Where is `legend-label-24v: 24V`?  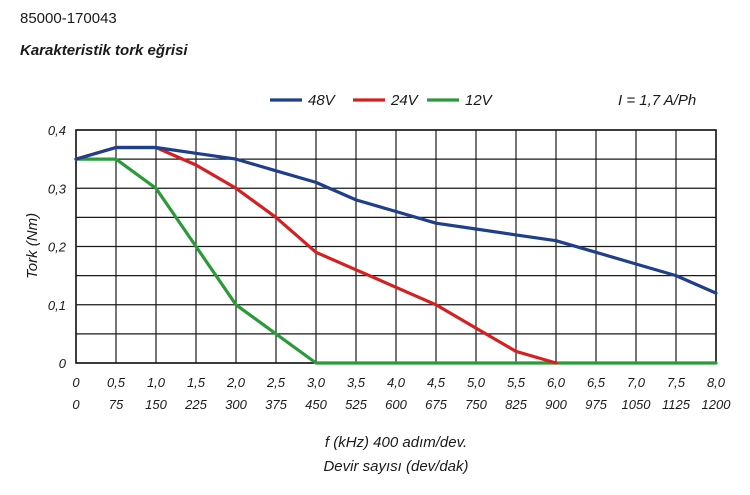
legend-label-24v: 24V is located at coordinates (405, 100).